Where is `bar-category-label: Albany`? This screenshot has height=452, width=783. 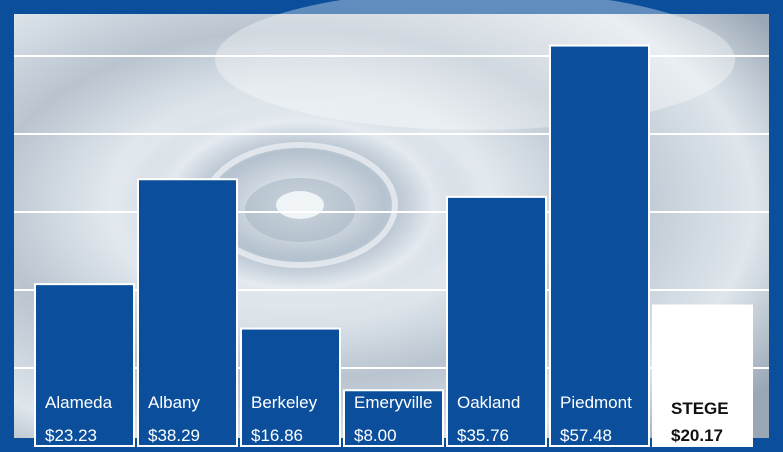
bar-category-label: Albany is located at coordinates (174, 402).